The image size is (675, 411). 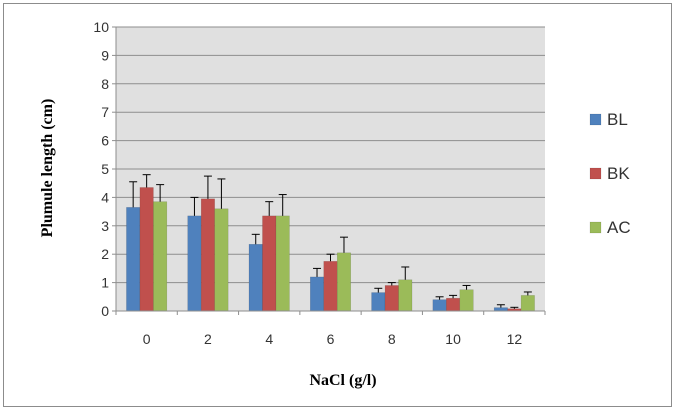 What do you see at coordinates (595, 227) in the screenshot?
I see `legend-swatch-ac` at bounding box center [595, 227].